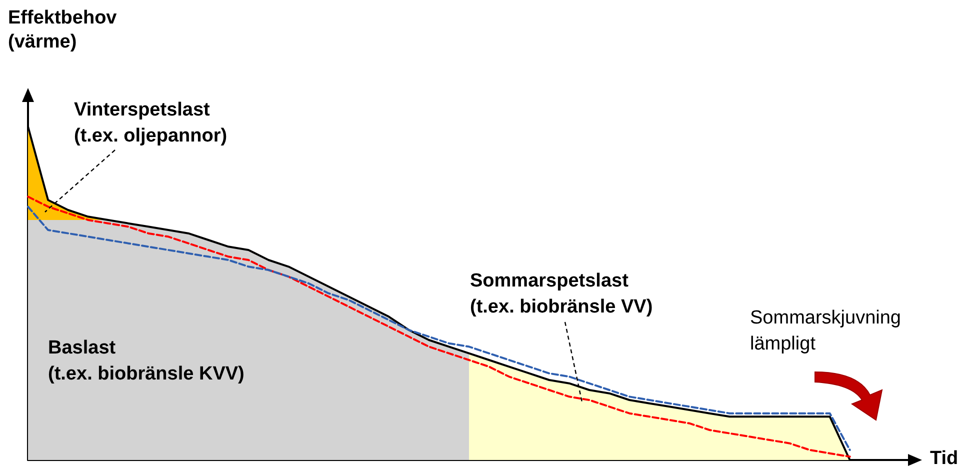 The width and height of the screenshot is (964, 468). Describe the element at coordinates (151, 123) in the screenshot. I see `annotation: Vinterspetslast (t.ex. oljepannor)` at that location.